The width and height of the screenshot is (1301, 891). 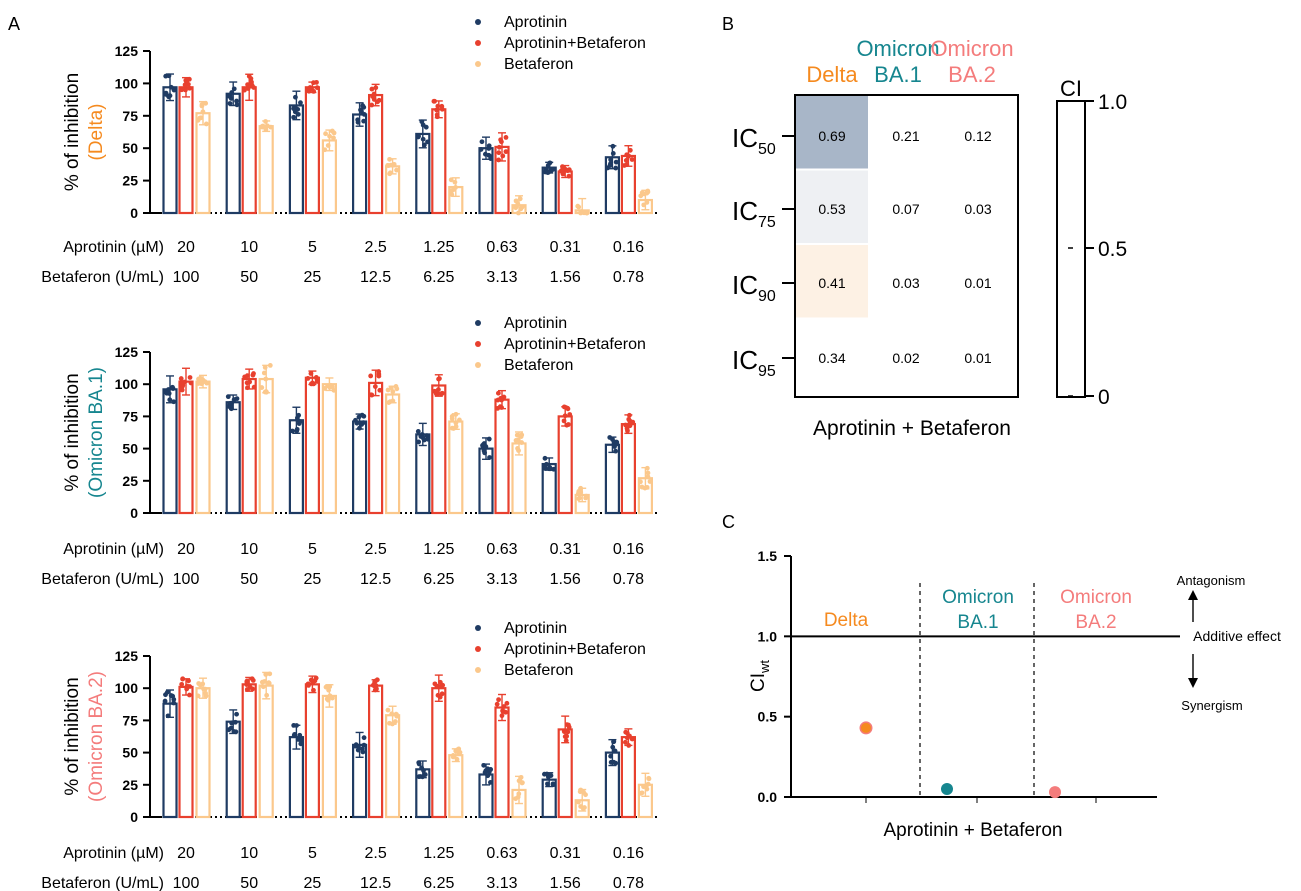 What do you see at coordinates (72, 432) in the screenshot?
I see `y-axis-label: % of inhibition` at bounding box center [72, 432].